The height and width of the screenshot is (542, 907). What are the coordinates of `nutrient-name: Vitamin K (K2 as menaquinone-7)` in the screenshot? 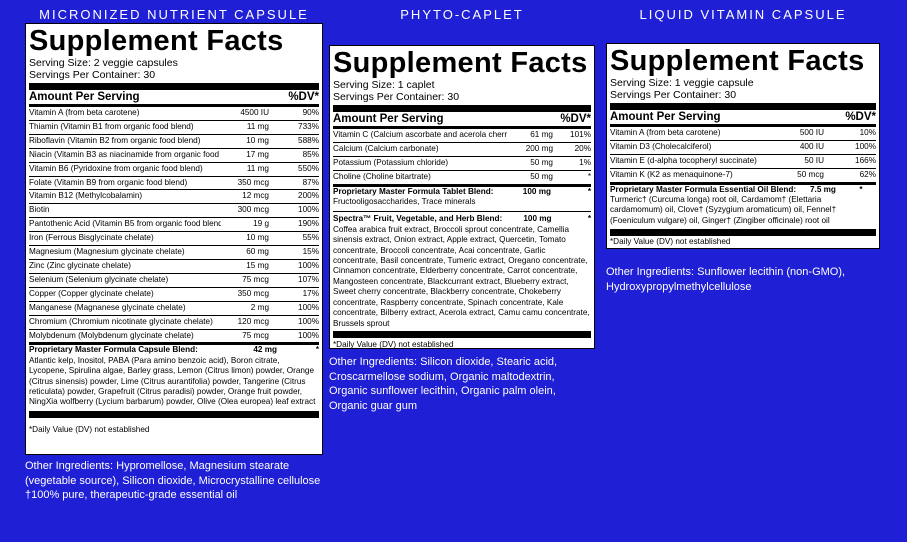 It's located at (671, 174).